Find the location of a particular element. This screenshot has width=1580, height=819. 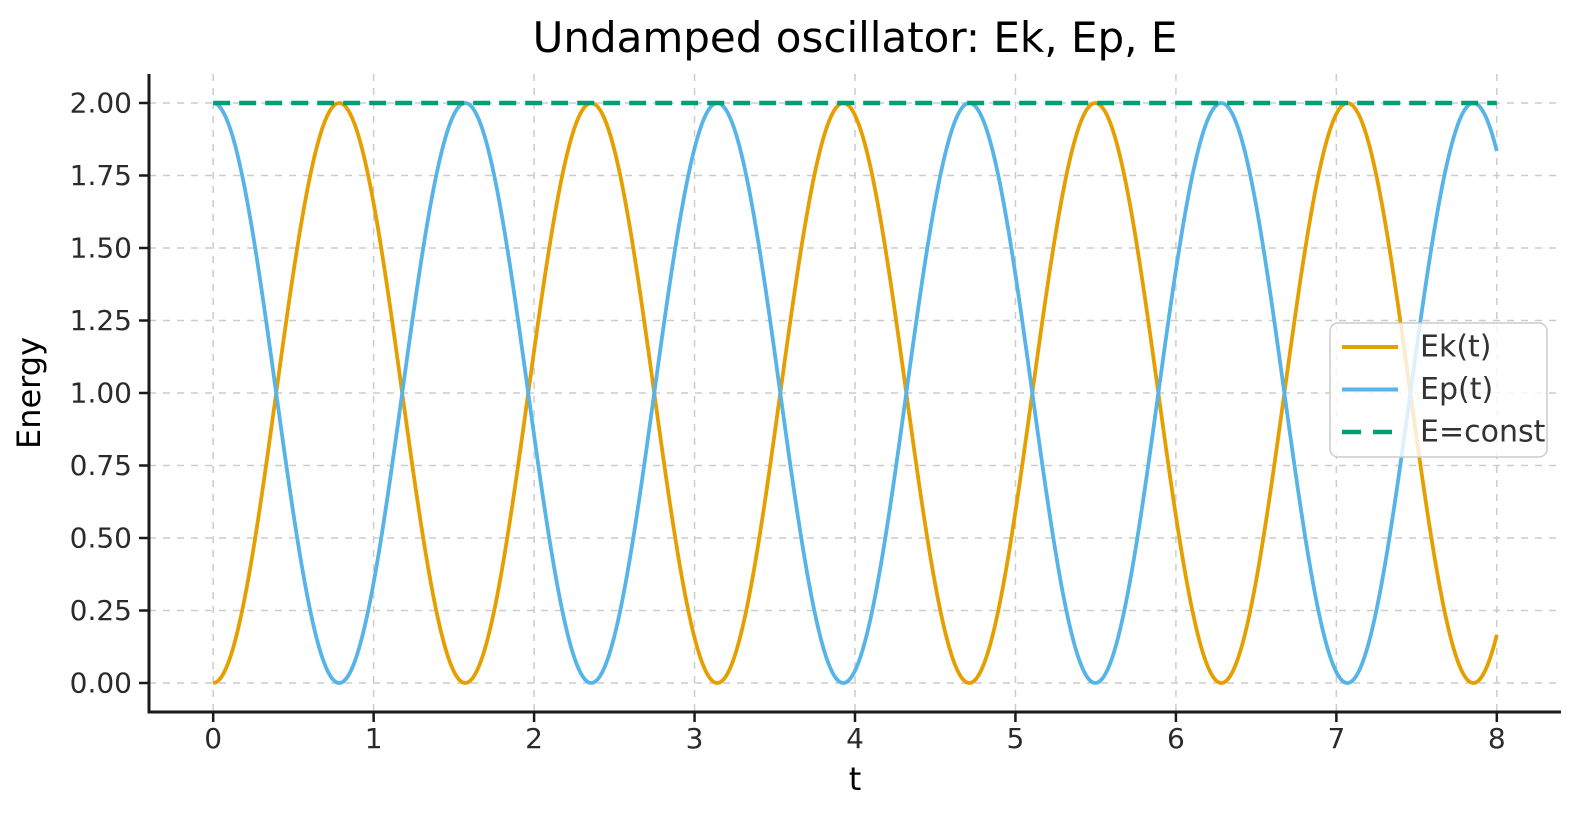

legend-label: E=const is located at coordinates (1483, 432).